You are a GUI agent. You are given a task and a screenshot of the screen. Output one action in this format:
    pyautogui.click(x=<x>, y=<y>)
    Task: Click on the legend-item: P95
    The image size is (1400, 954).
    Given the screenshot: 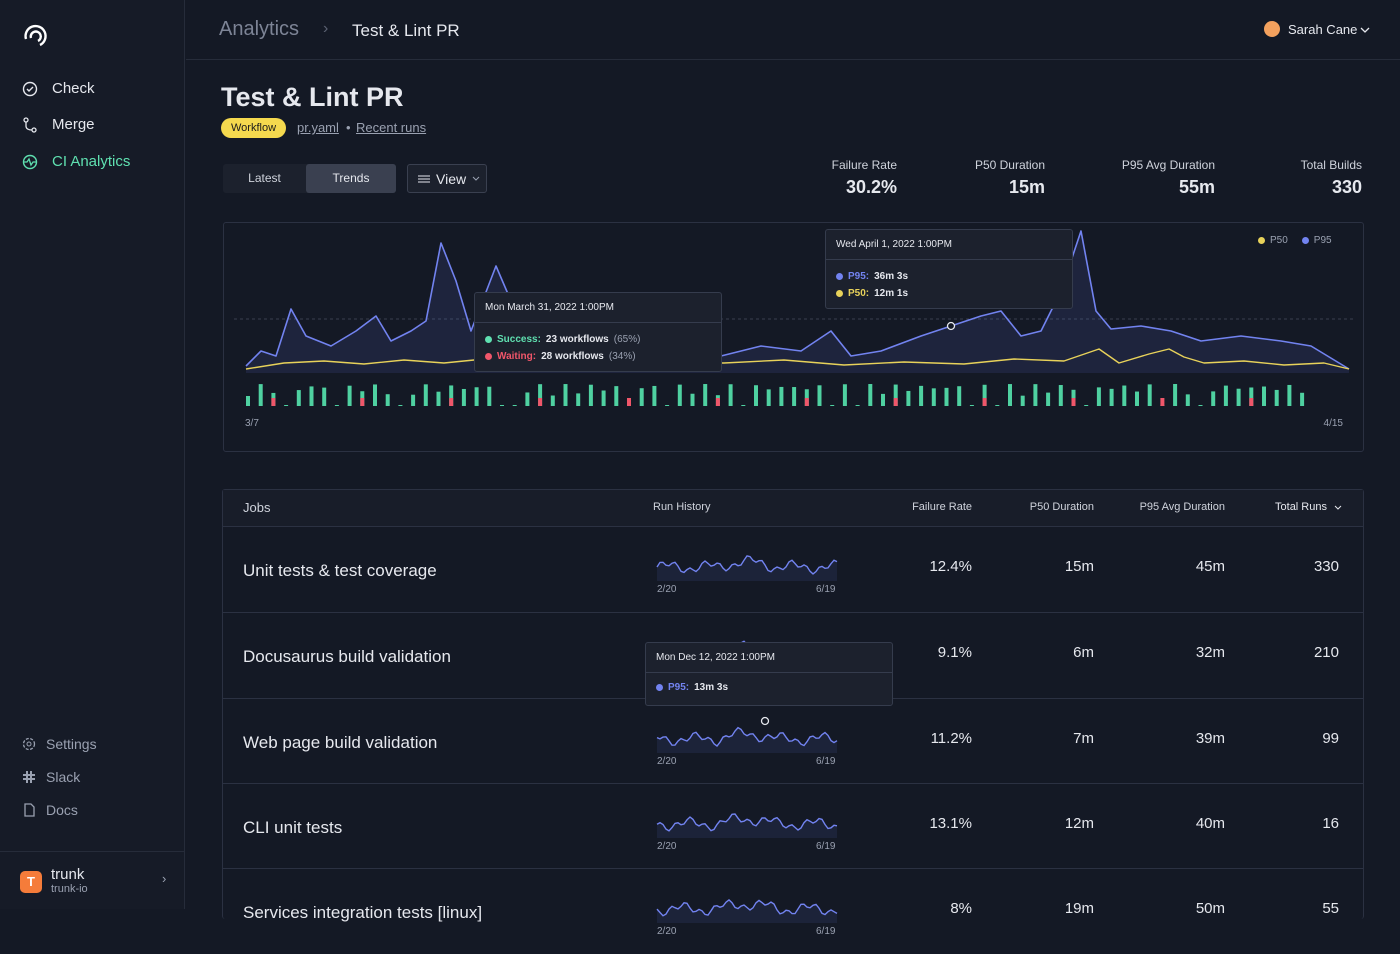 What is the action you would take?
    pyautogui.click(x=1316, y=240)
    